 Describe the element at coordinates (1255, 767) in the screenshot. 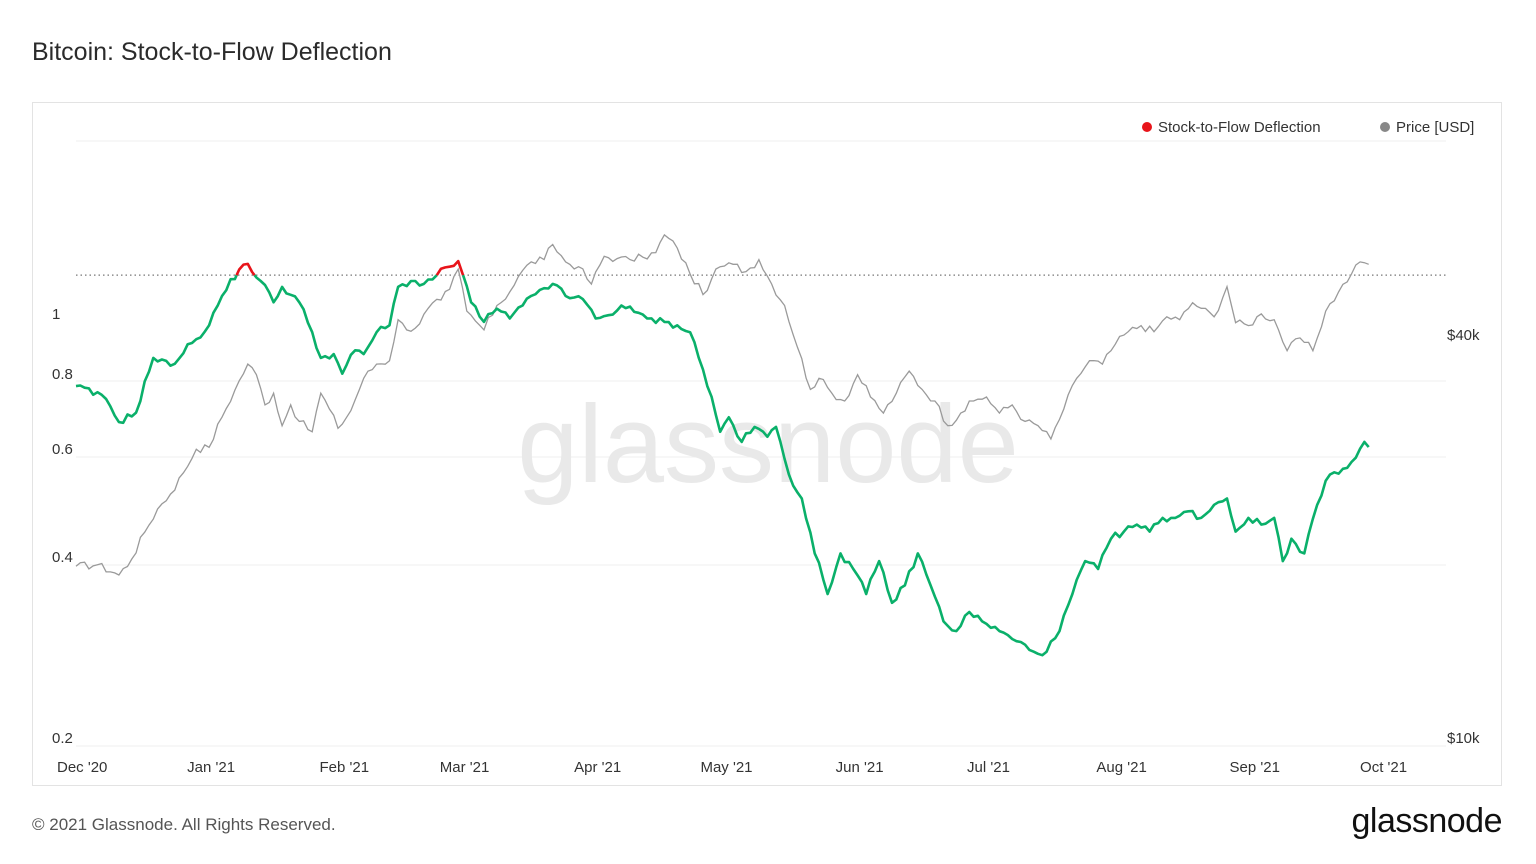

I see `x-axis-tick-label: Sep '21` at that location.